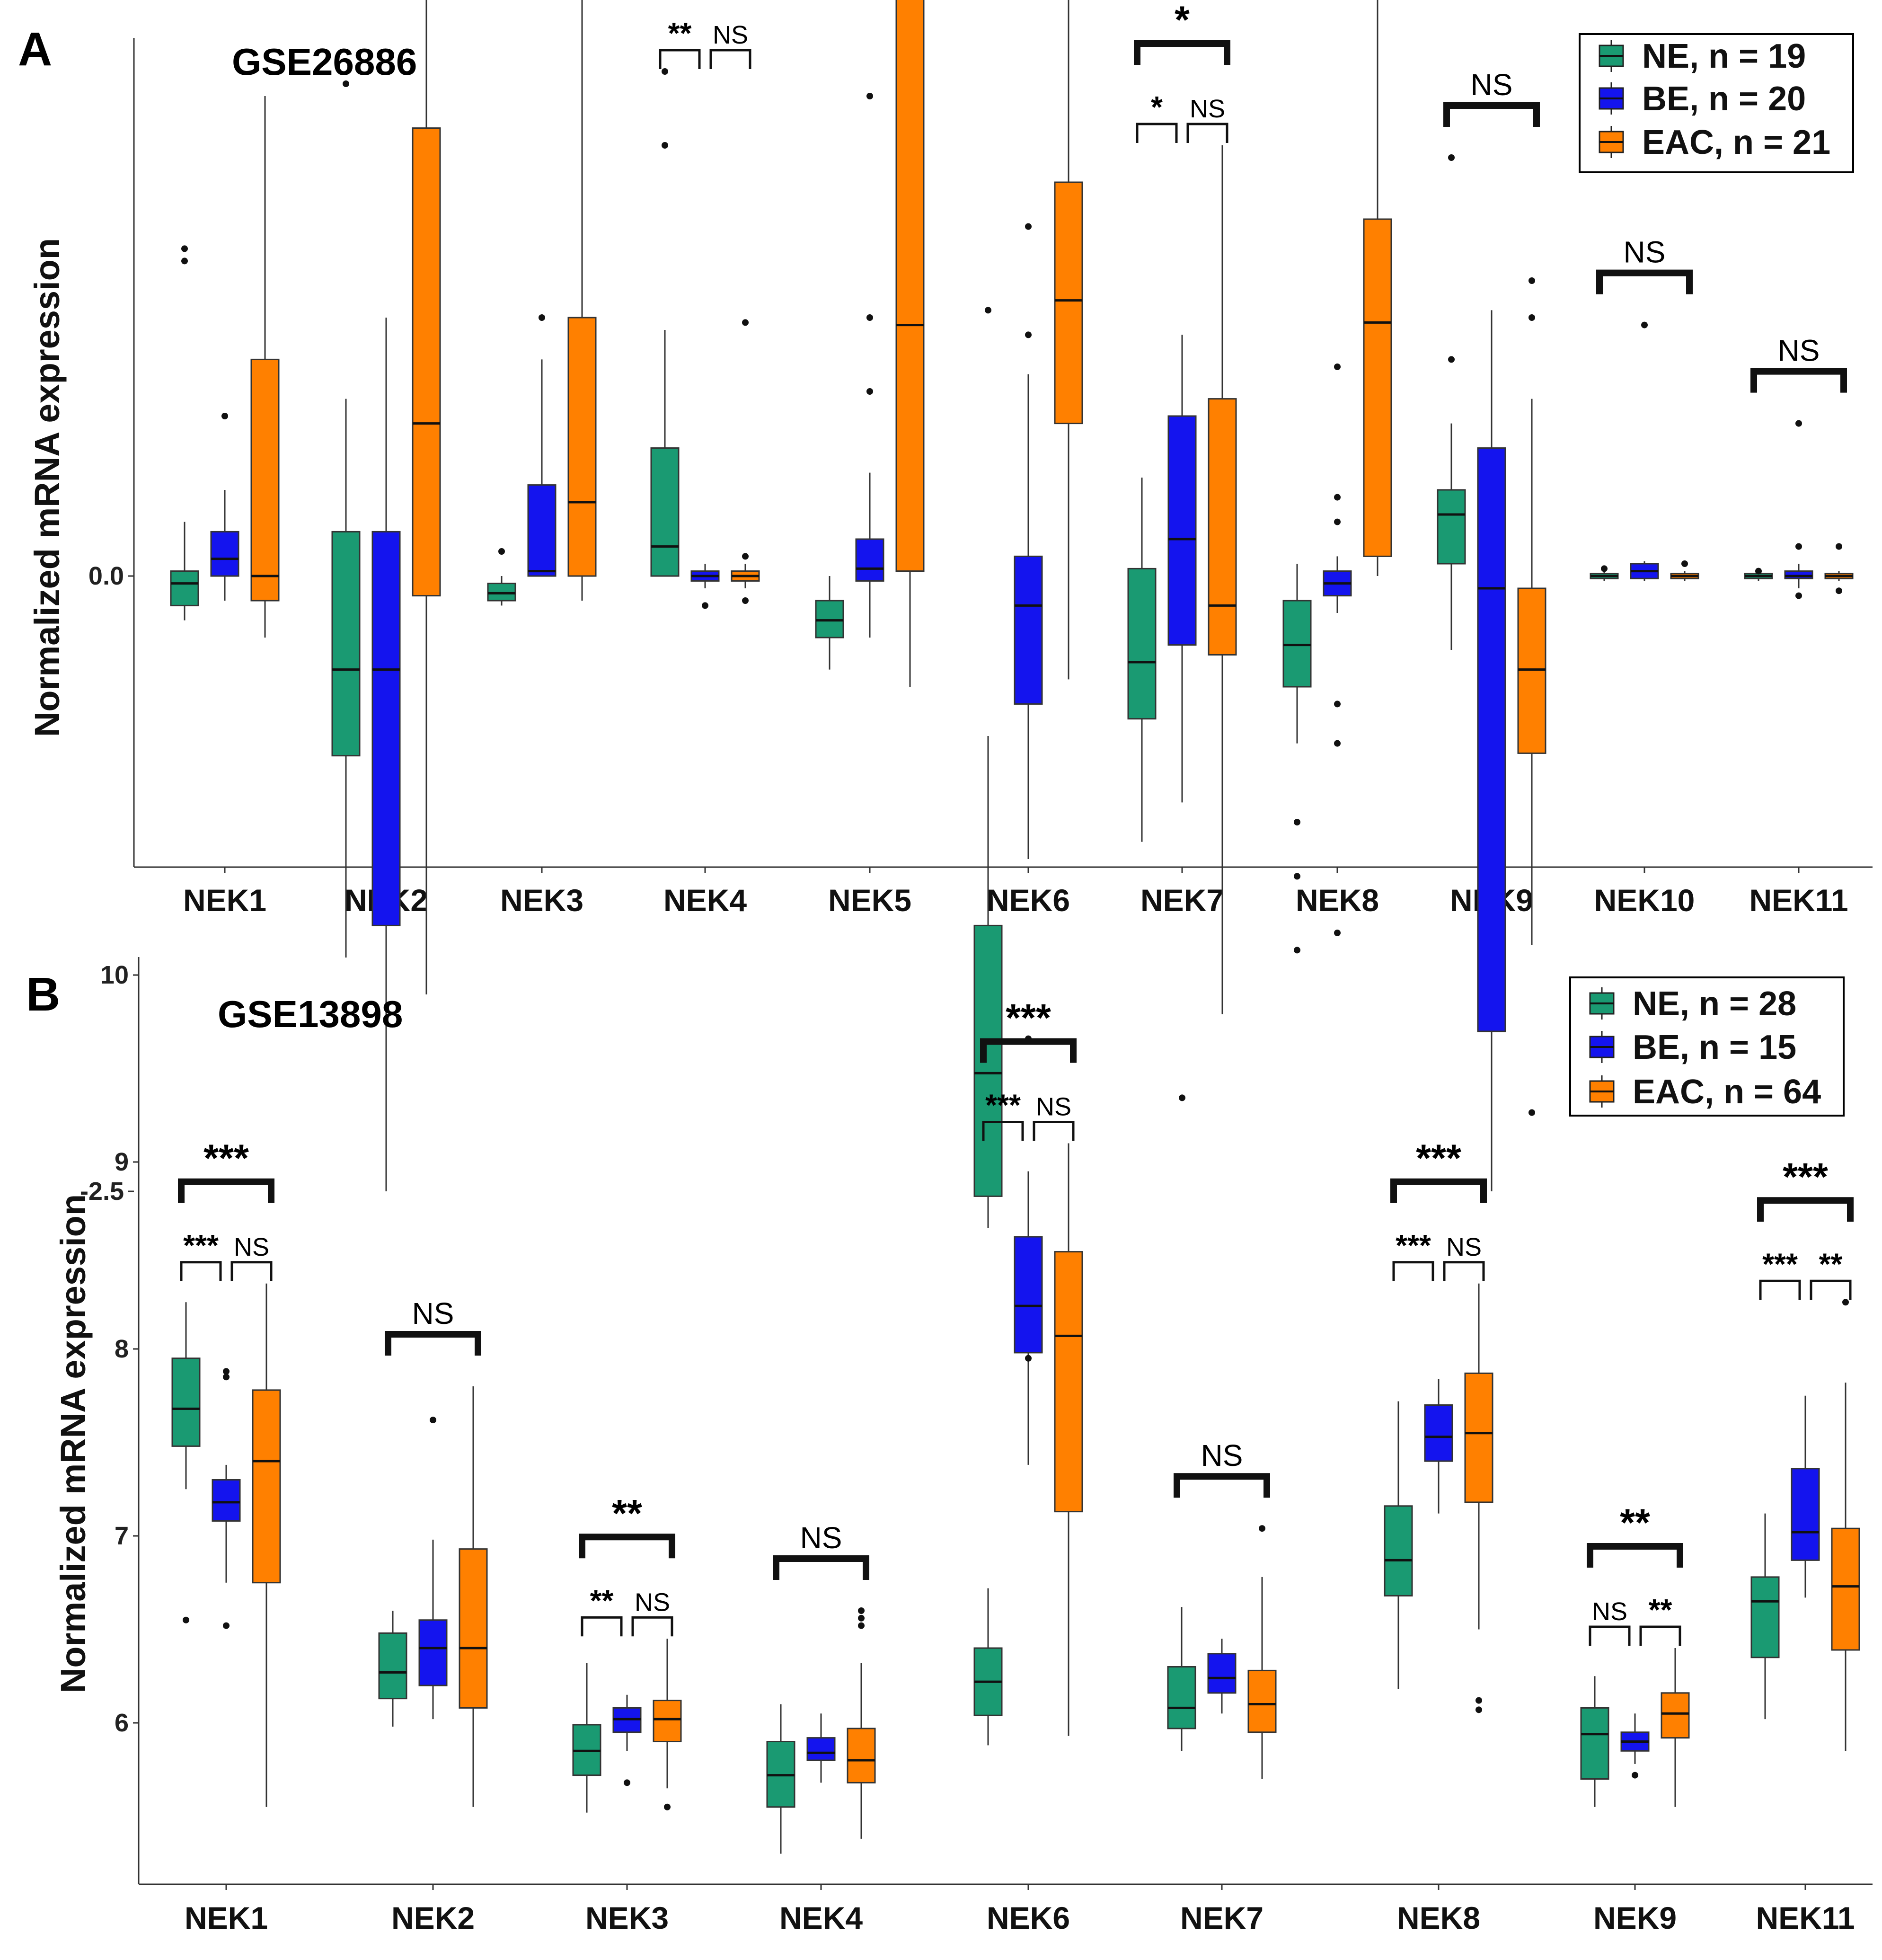 This screenshot has width=1882, height=1960. What do you see at coordinates (821, 1728) in the screenshot?
I see `gene-group-nek4: NEK4 NS` at bounding box center [821, 1728].